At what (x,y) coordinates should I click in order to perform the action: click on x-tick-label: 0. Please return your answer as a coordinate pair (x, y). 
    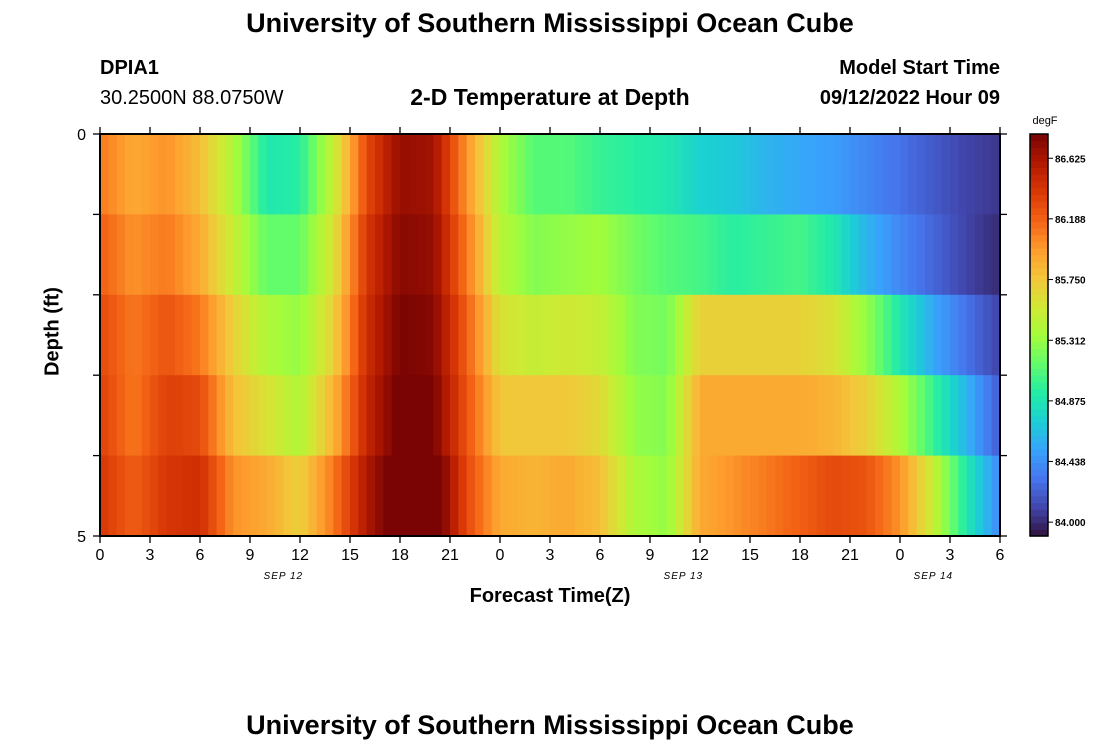
    Looking at the image, I should click on (900, 555).